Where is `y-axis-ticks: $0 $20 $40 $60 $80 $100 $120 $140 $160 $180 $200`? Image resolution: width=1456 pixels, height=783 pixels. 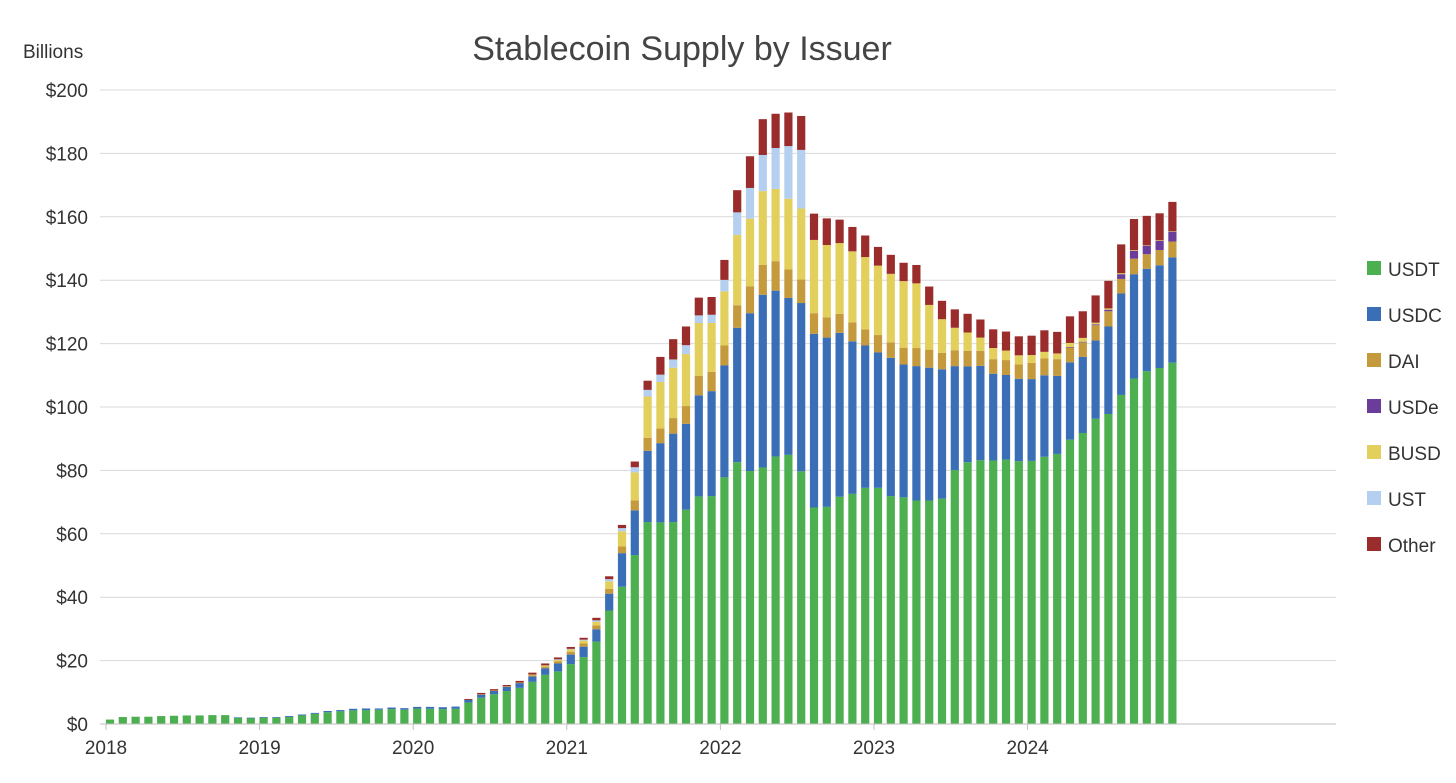 y-axis-ticks: $0 $20 $40 $60 $80 $100 $120 $140 $160 $180 $200 is located at coordinates (67, 408).